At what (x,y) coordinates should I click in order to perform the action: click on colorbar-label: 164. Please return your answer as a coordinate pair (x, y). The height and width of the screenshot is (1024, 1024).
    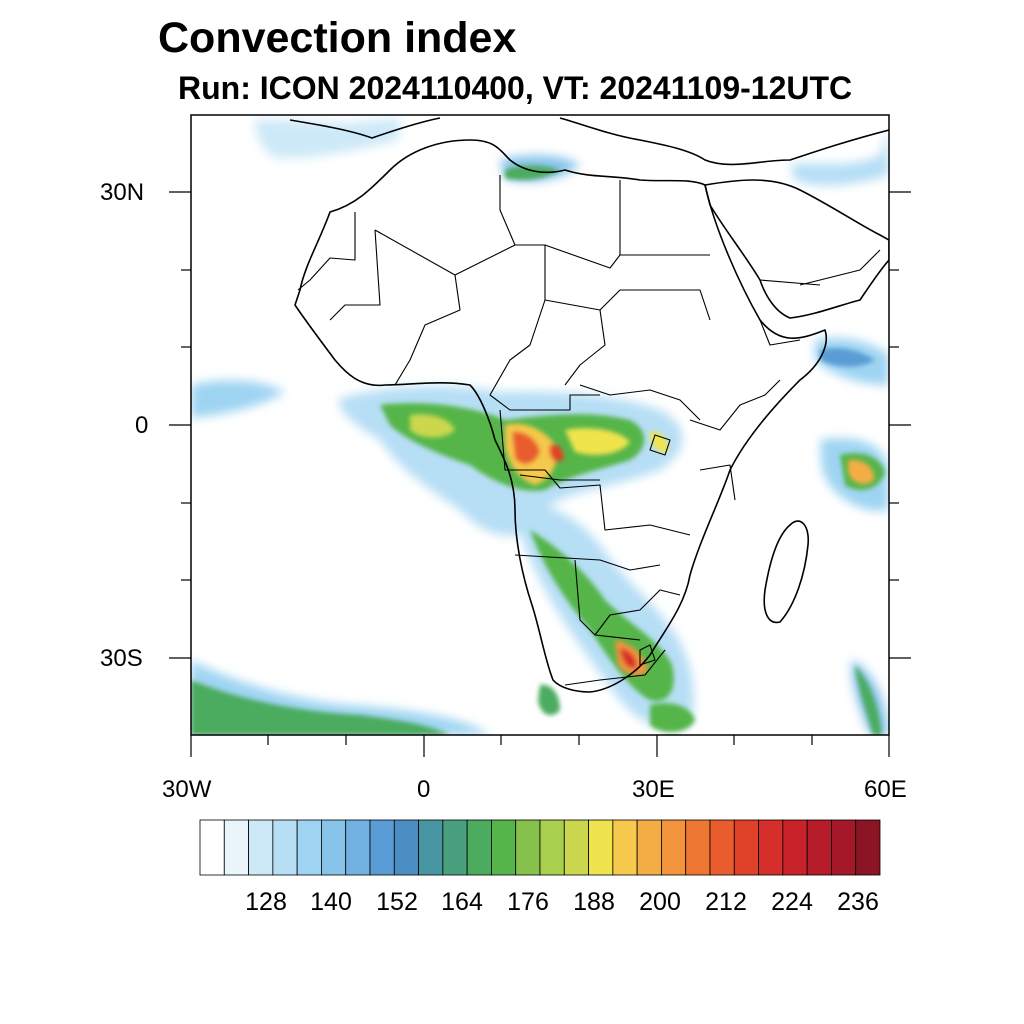
    Looking at the image, I should click on (462, 902).